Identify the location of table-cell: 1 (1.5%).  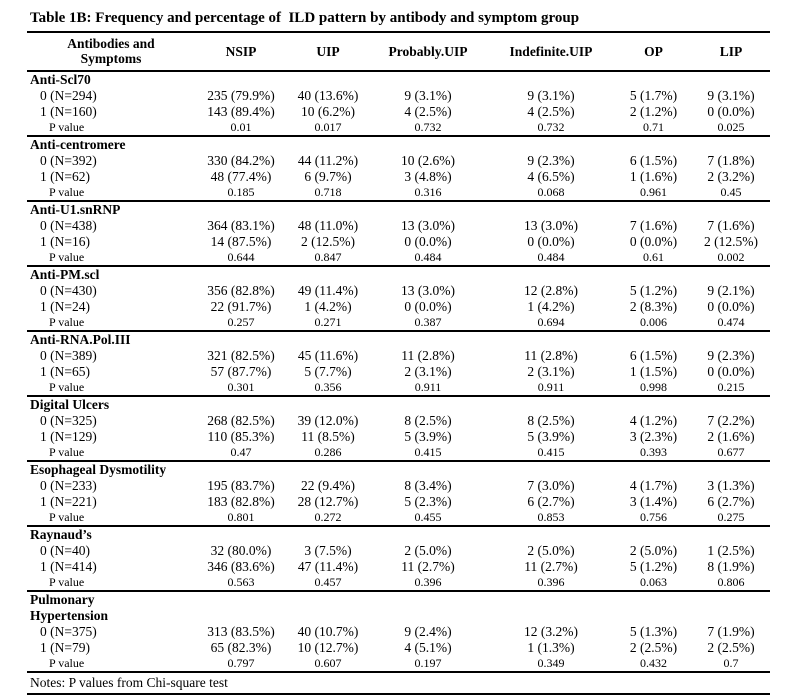
(653, 371).